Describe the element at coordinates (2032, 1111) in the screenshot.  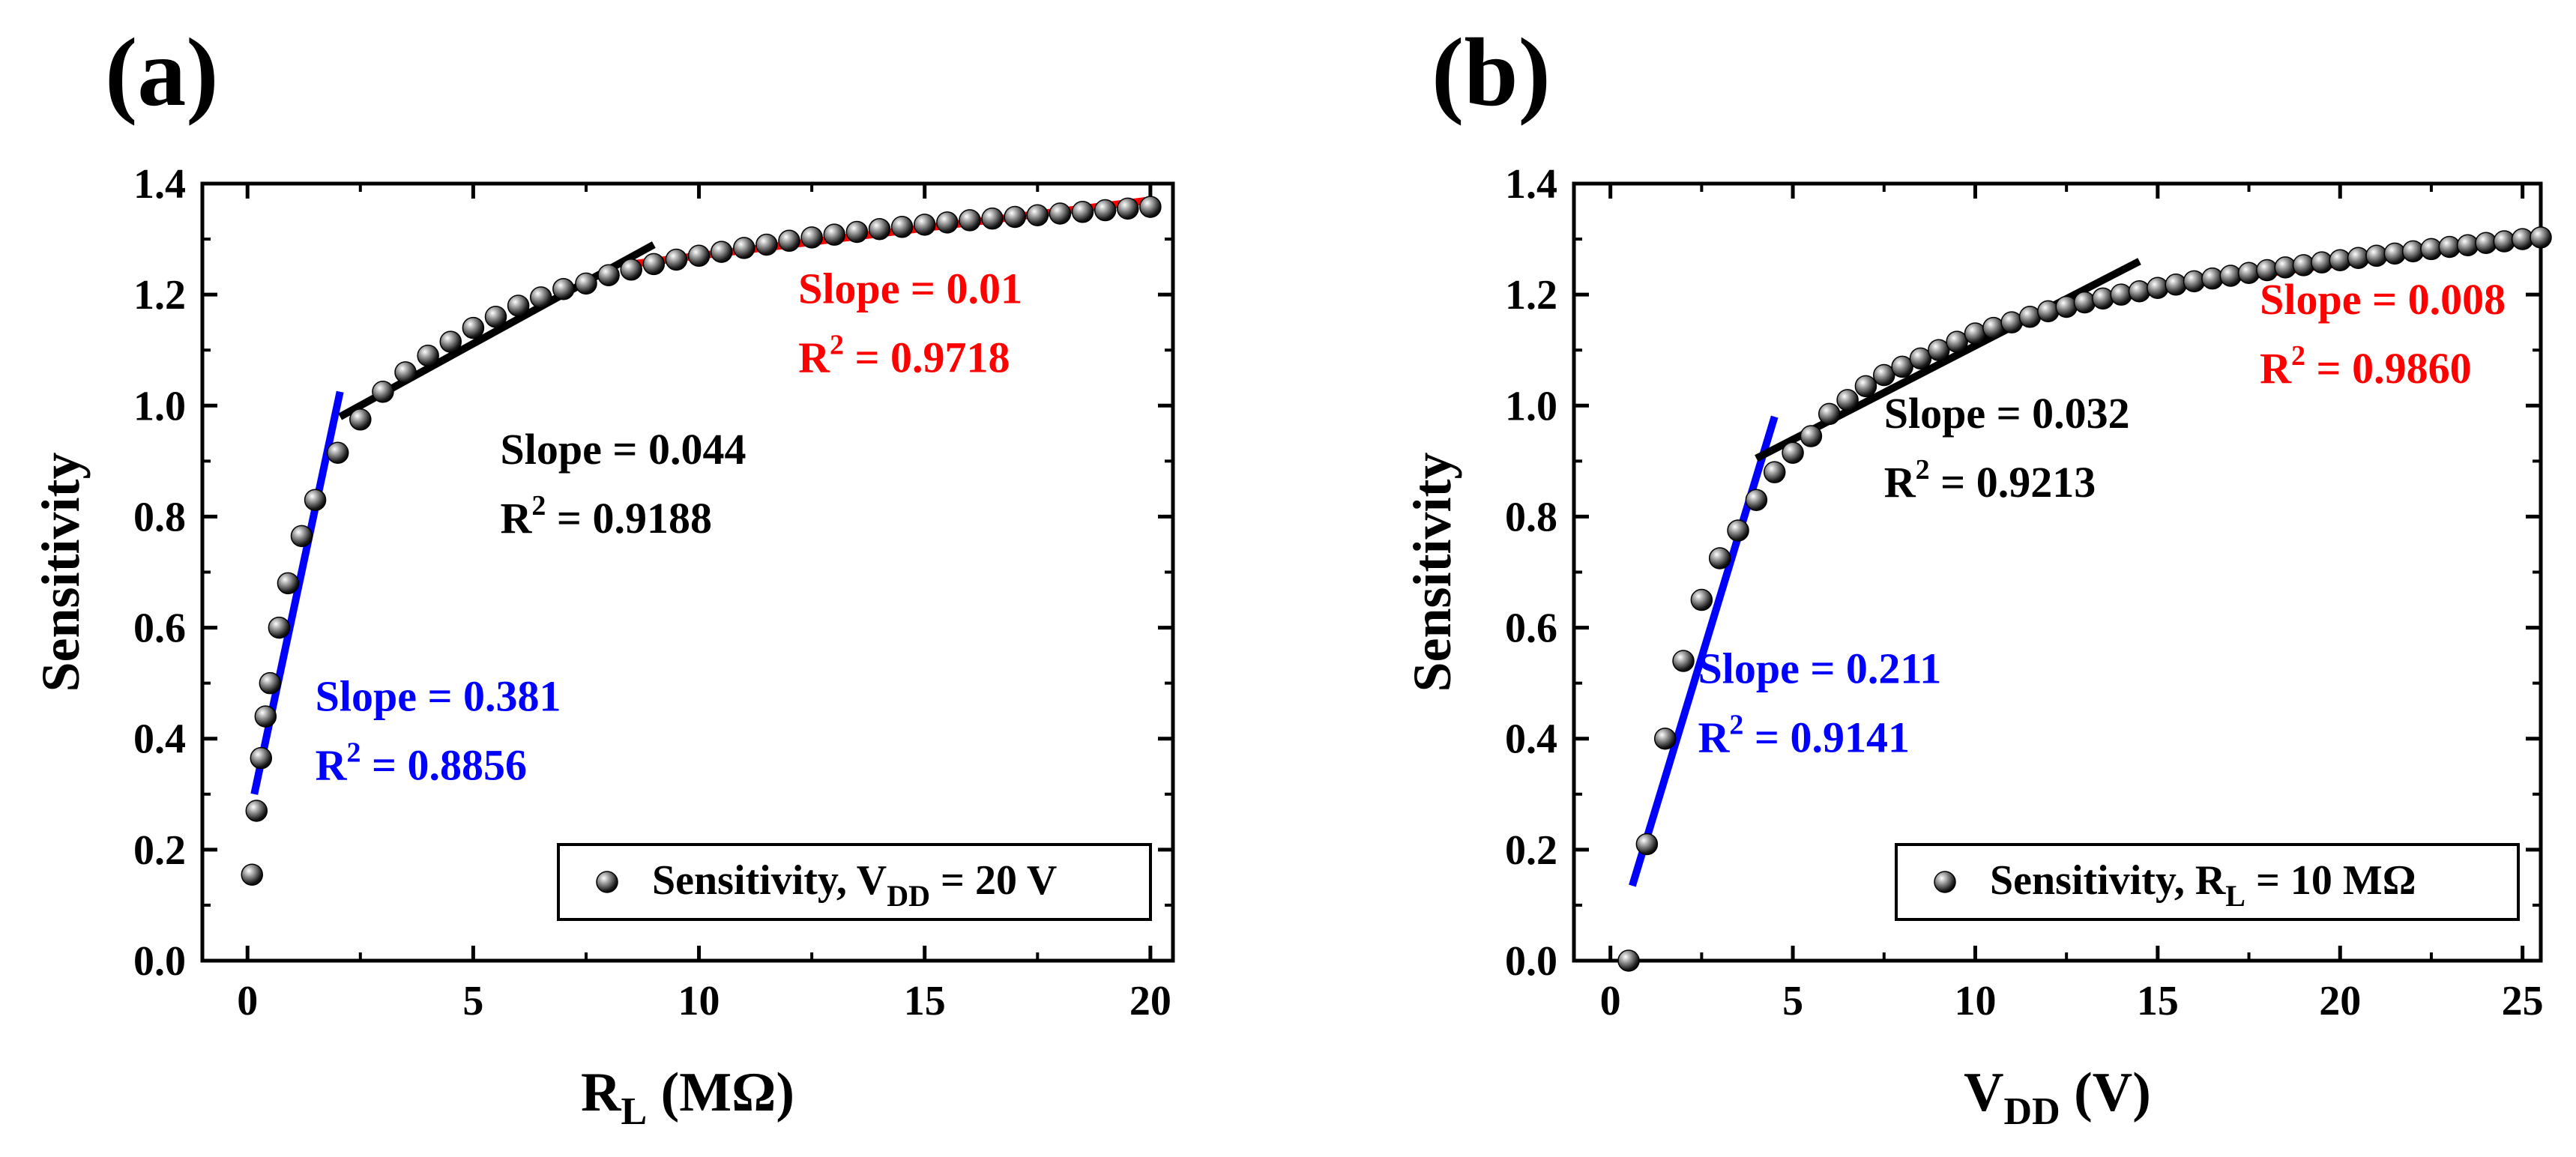
I see `x-axis-label-sub: DD` at that location.